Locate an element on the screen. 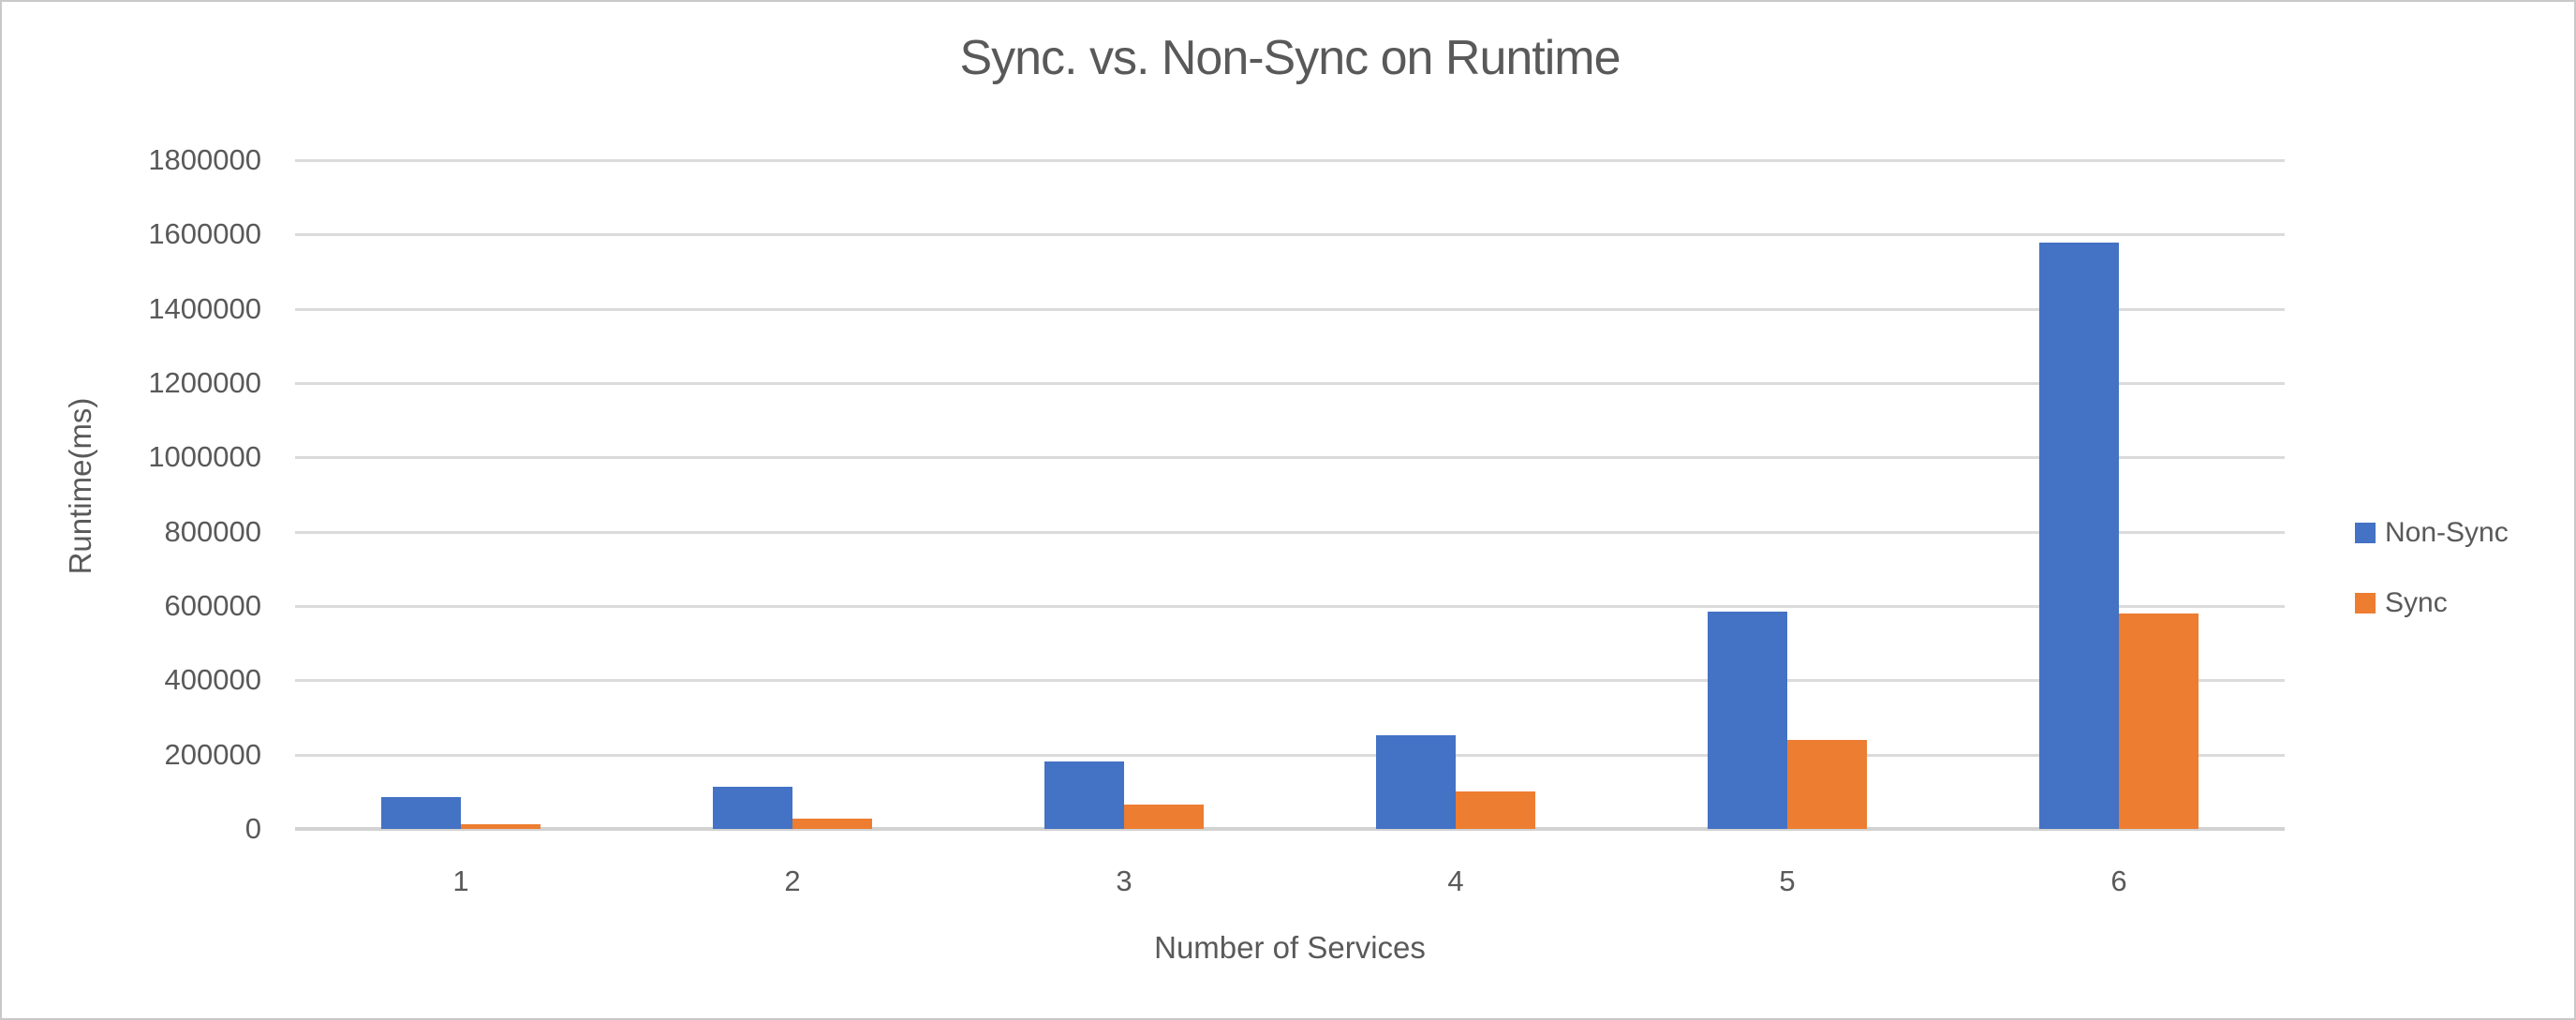 The height and width of the screenshot is (1020, 2576). y-axis-tick-label: 0 is located at coordinates (253, 828).